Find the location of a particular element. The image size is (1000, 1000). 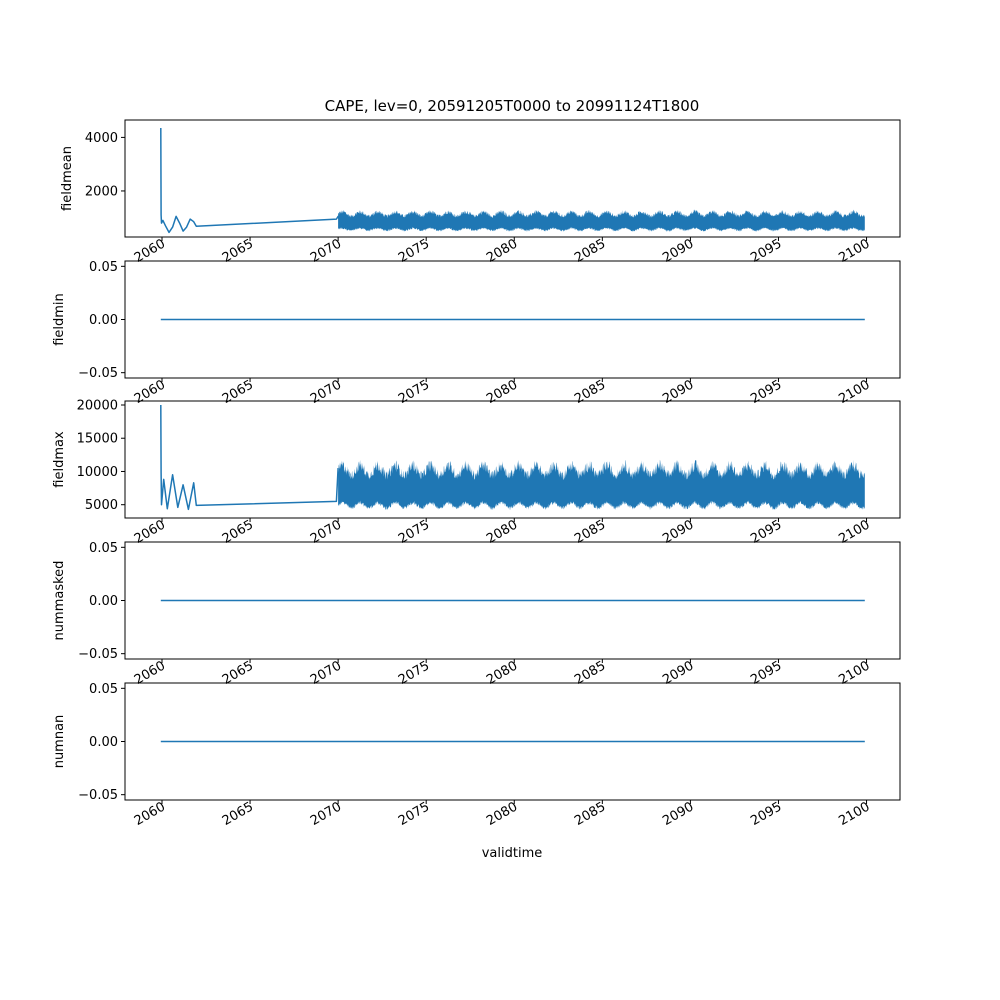

plot-area-fieldmax is located at coordinates (512, 457).